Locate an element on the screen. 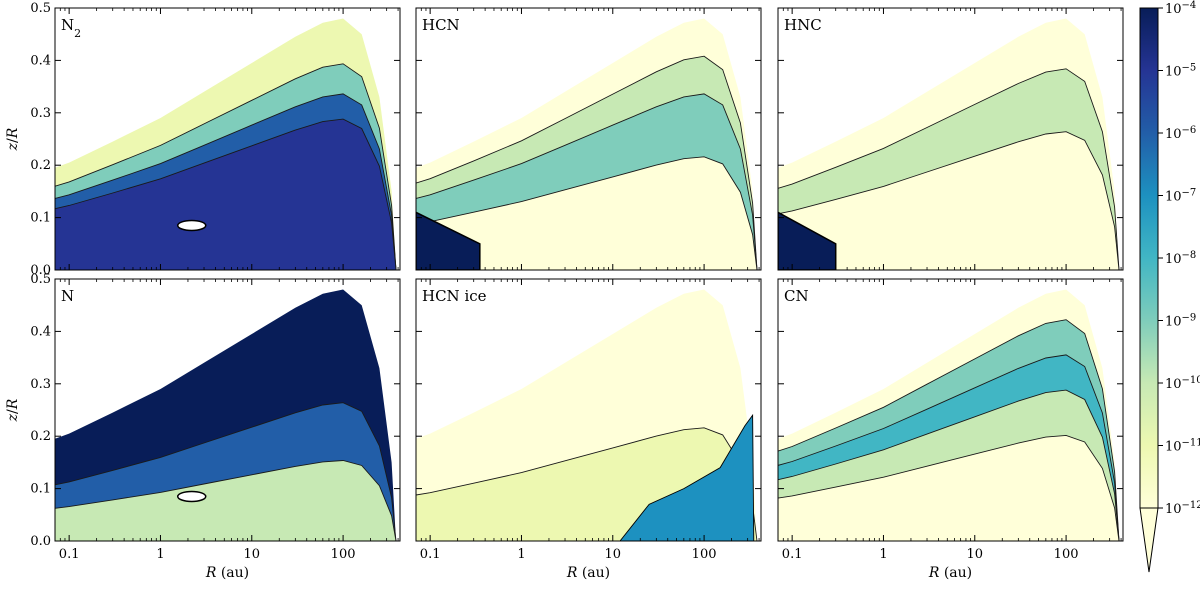 Image resolution: width=1200 pixels, height=593 pixels. ice-region is located at coordinates (687, 477).